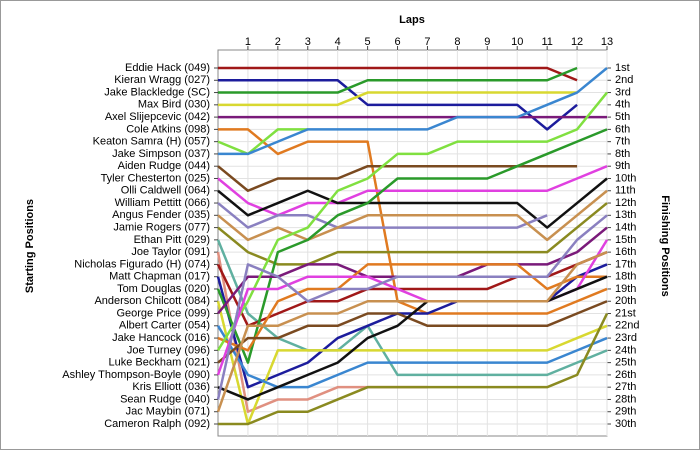 The height and width of the screenshot is (450, 700). I want to click on y-tick-label: Joe Turney (096), so click(168, 350).